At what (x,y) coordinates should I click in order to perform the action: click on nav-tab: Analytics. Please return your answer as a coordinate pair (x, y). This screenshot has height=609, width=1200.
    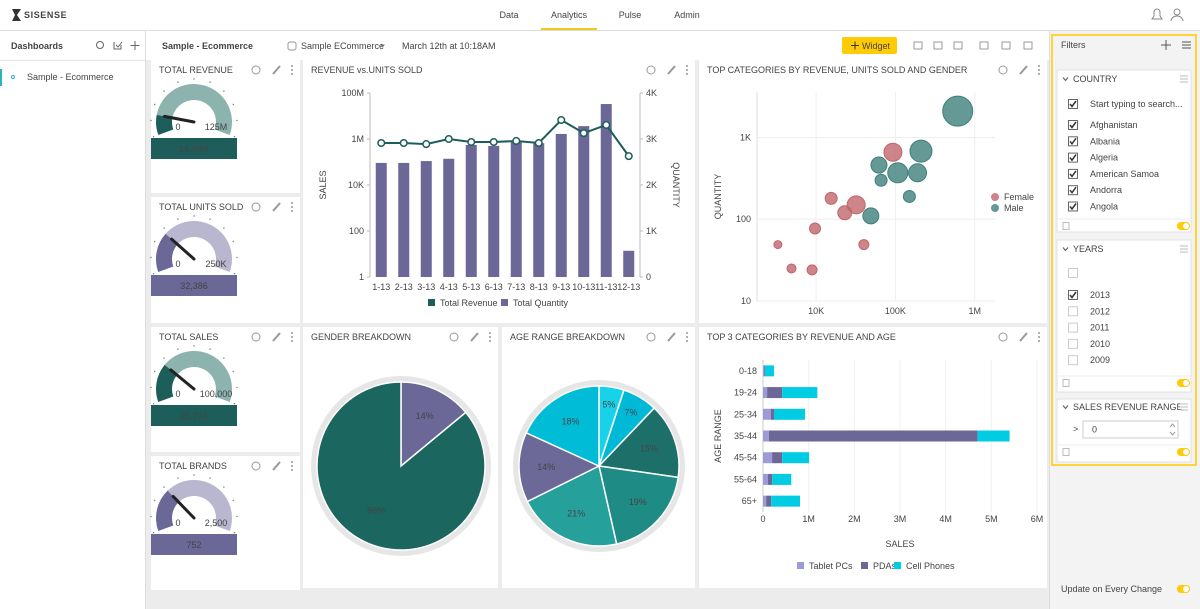
    Looking at the image, I should click on (569, 15).